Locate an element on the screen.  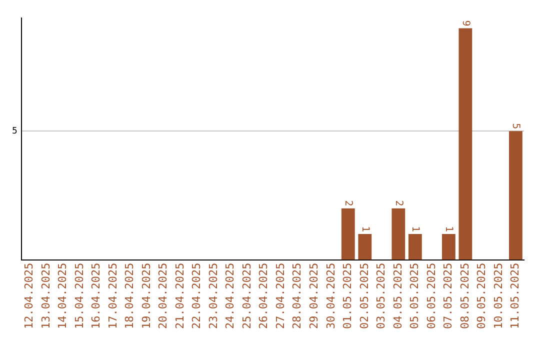
x-tick-label: 25.04.2025 is located at coordinates (247, 296).